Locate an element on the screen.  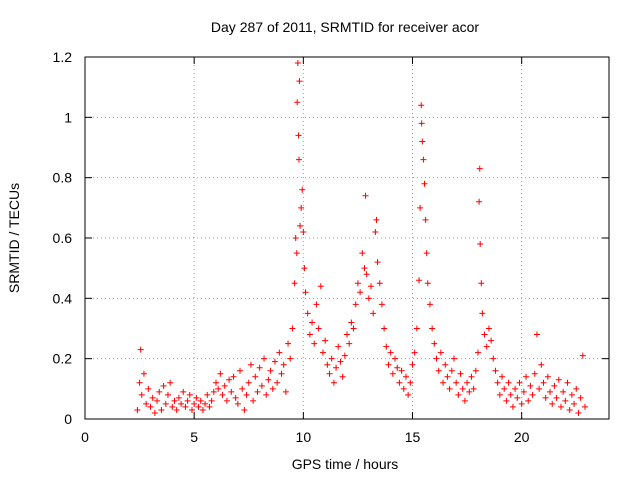
x-tick-label: 20 is located at coordinates (522, 437).